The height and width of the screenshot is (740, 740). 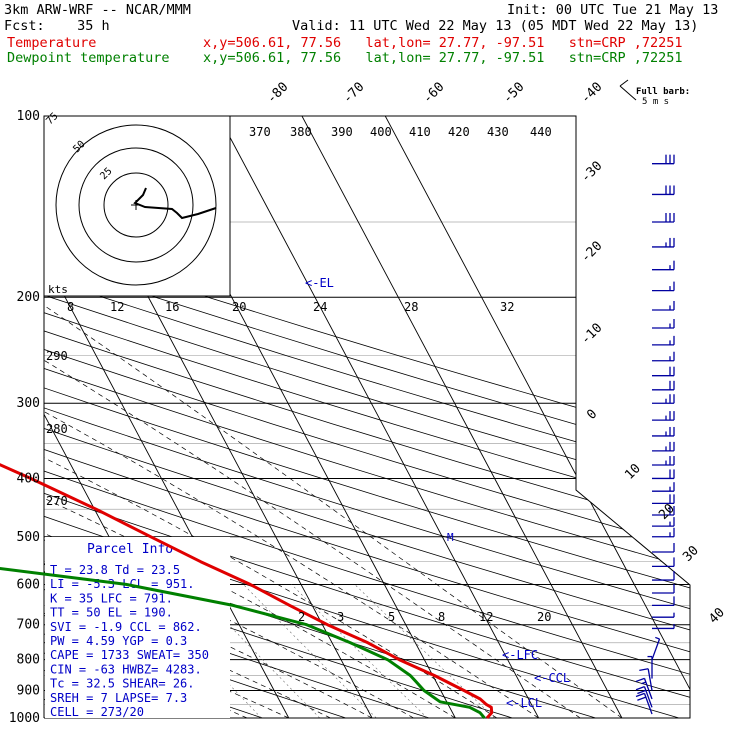 What do you see at coordinates (319, 283) in the screenshot?
I see `level-annotation: <-EL` at bounding box center [319, 283].